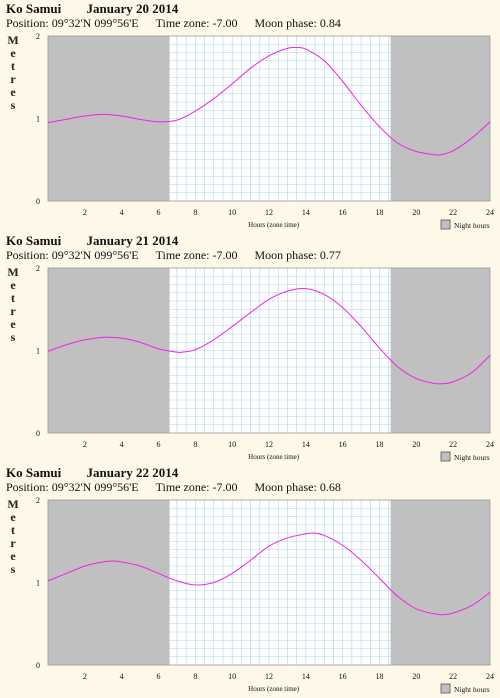 This screenshot has width=500, height=698. I want to click on panel-title: Ko Samui January 21 2014, so click(92, 241).